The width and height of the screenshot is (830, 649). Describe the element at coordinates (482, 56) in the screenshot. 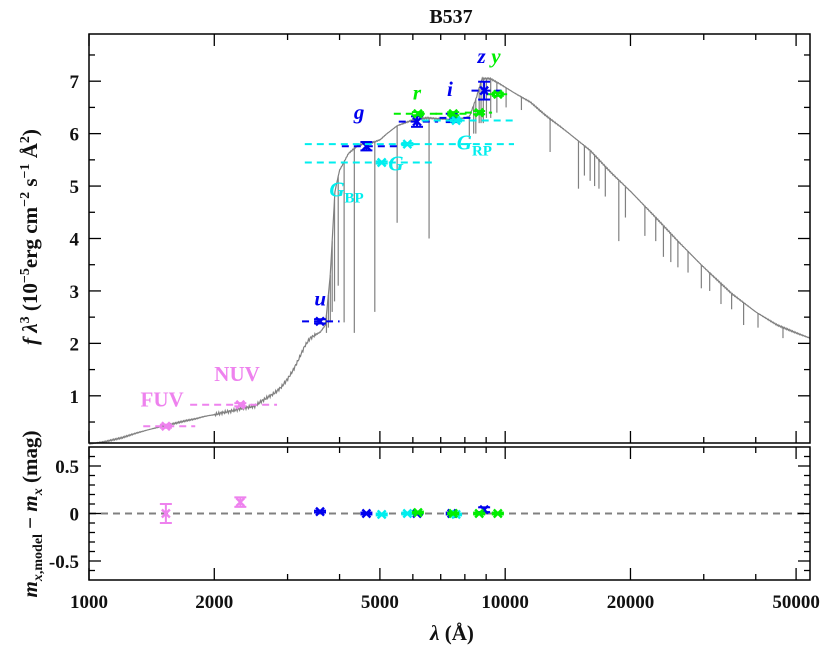

I see `band-label-z: z` at that location.